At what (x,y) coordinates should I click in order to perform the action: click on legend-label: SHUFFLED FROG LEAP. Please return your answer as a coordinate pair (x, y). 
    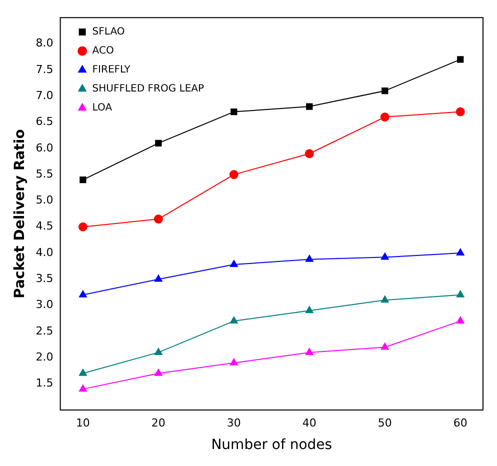
    Looking at the image, I should click on (148, 89).